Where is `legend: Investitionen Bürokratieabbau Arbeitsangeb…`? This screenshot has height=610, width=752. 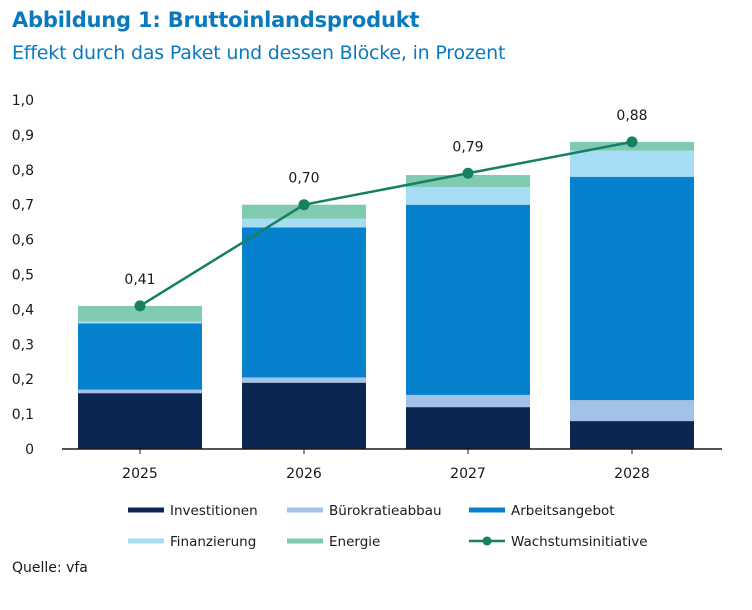 legend: Investitionen Bürokratieabbau Arbeitsangeb… is located at coordinates (388, 526).